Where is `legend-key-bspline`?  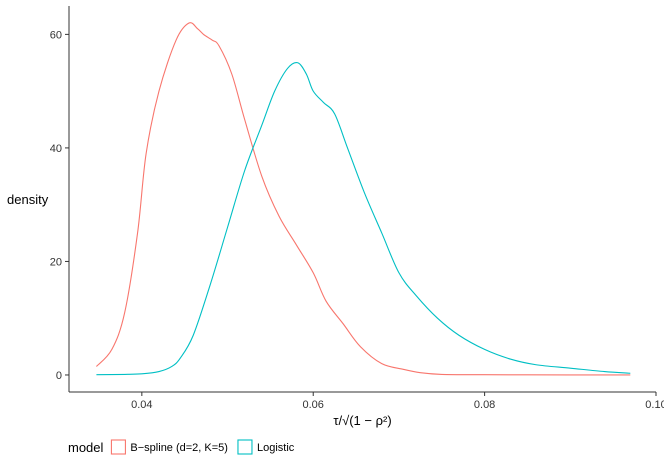
legend-key-bspline is located at coordinates (118, 447).